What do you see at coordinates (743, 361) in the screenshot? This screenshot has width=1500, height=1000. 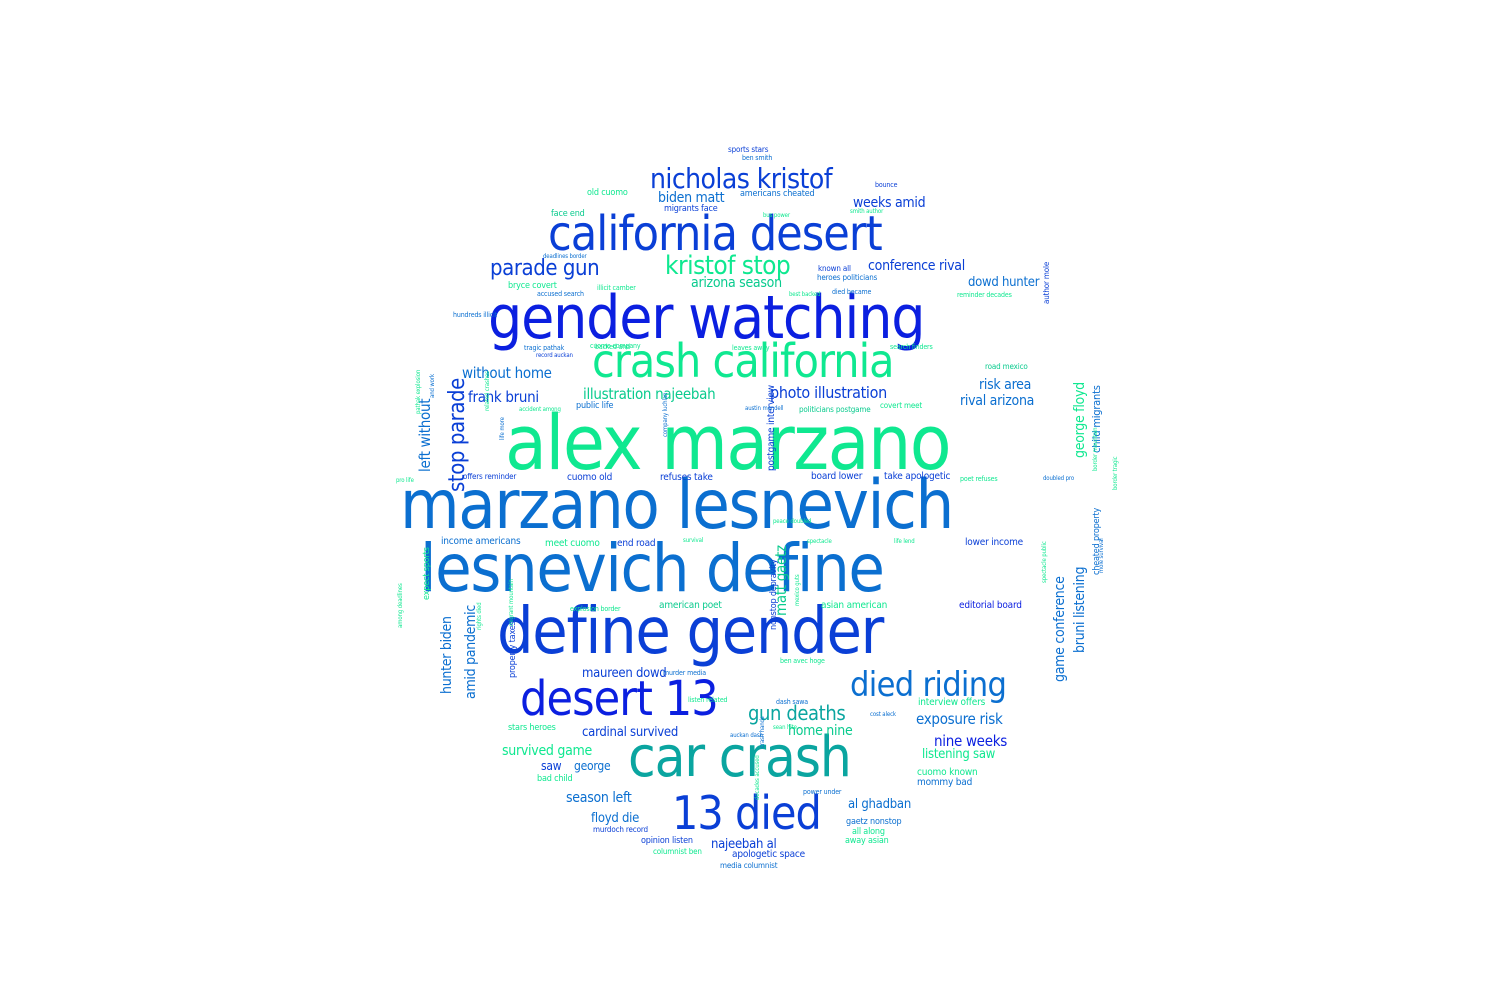 I see `word-crash-california: crash california` at bounding box center [743, 361].